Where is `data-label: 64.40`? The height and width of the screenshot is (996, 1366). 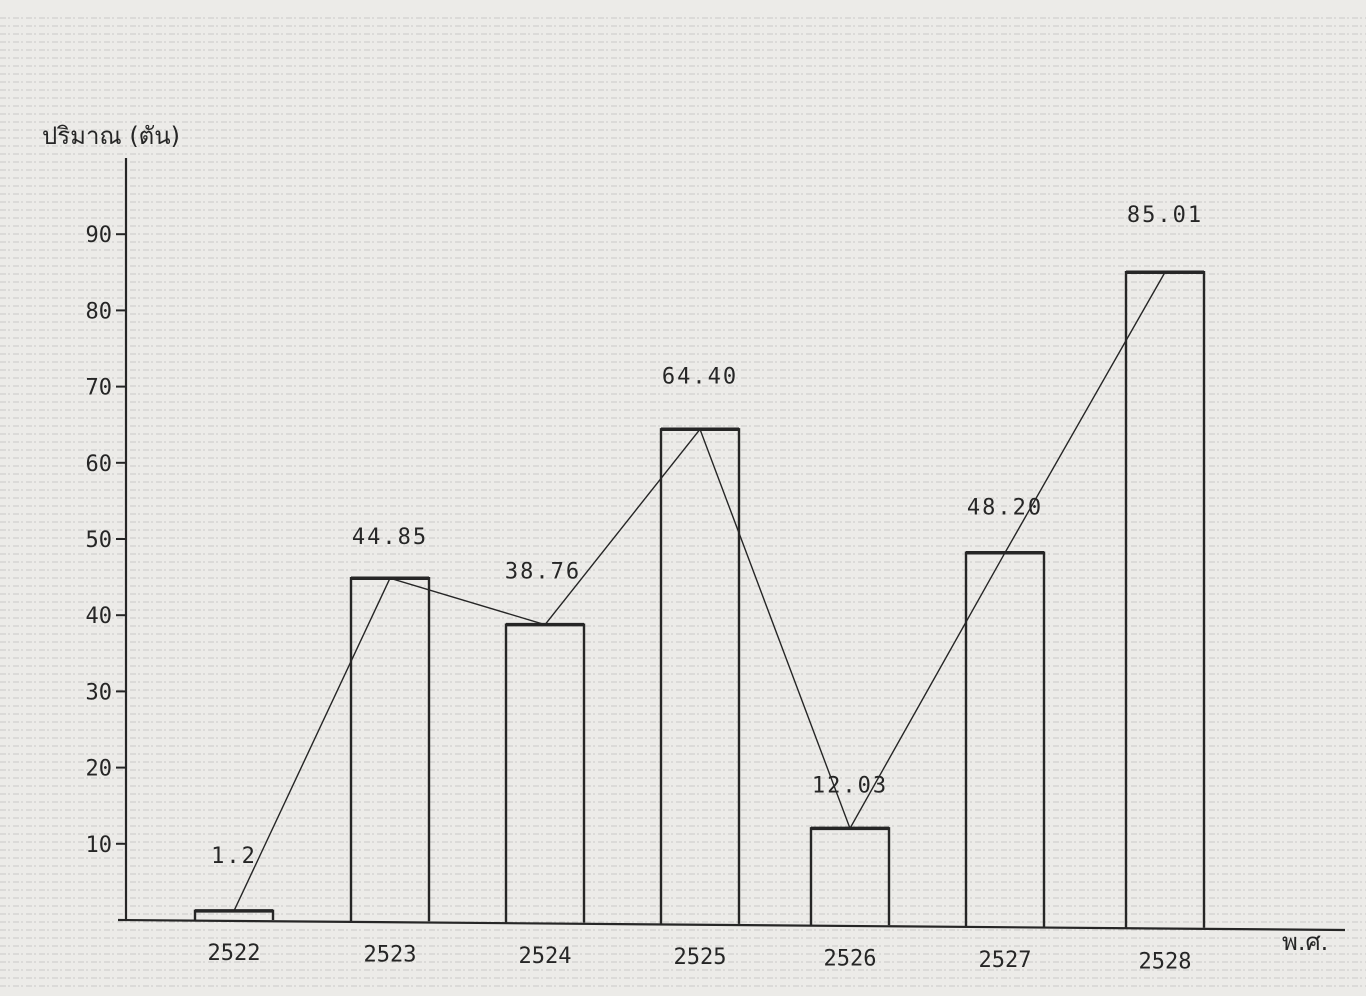 data-label: 64.40 is located at coordinates (700, 376).